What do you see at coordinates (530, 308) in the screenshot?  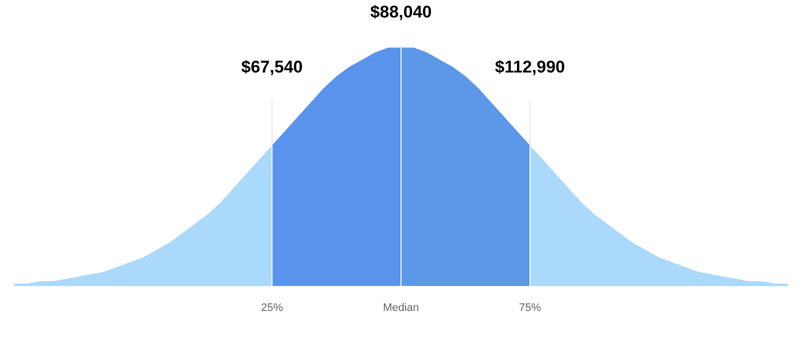 I see `x-tick-label: 75%` at bounding box center [530, 308].